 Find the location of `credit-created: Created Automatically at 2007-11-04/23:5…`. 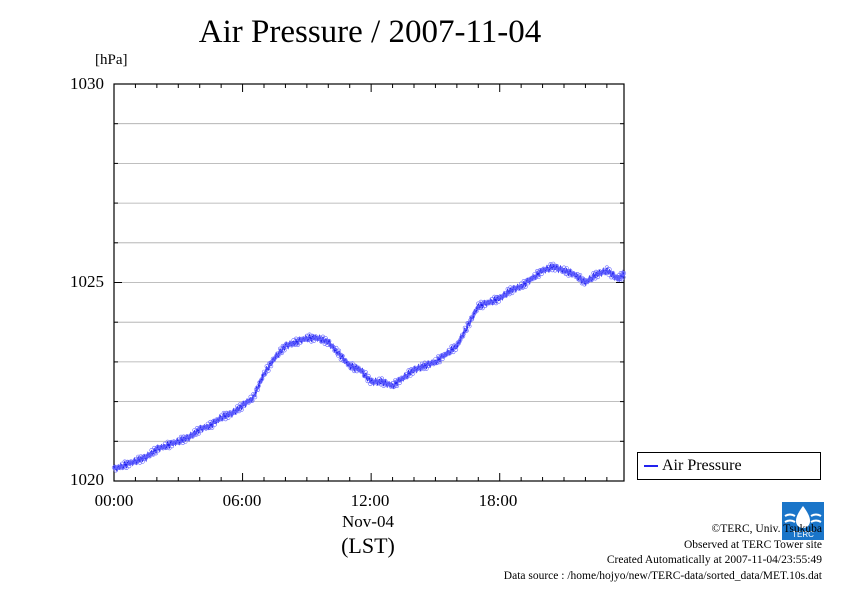

credit-created: Created Automatically at 2007-11-04/23:5… is located at coordinates (714, 560).